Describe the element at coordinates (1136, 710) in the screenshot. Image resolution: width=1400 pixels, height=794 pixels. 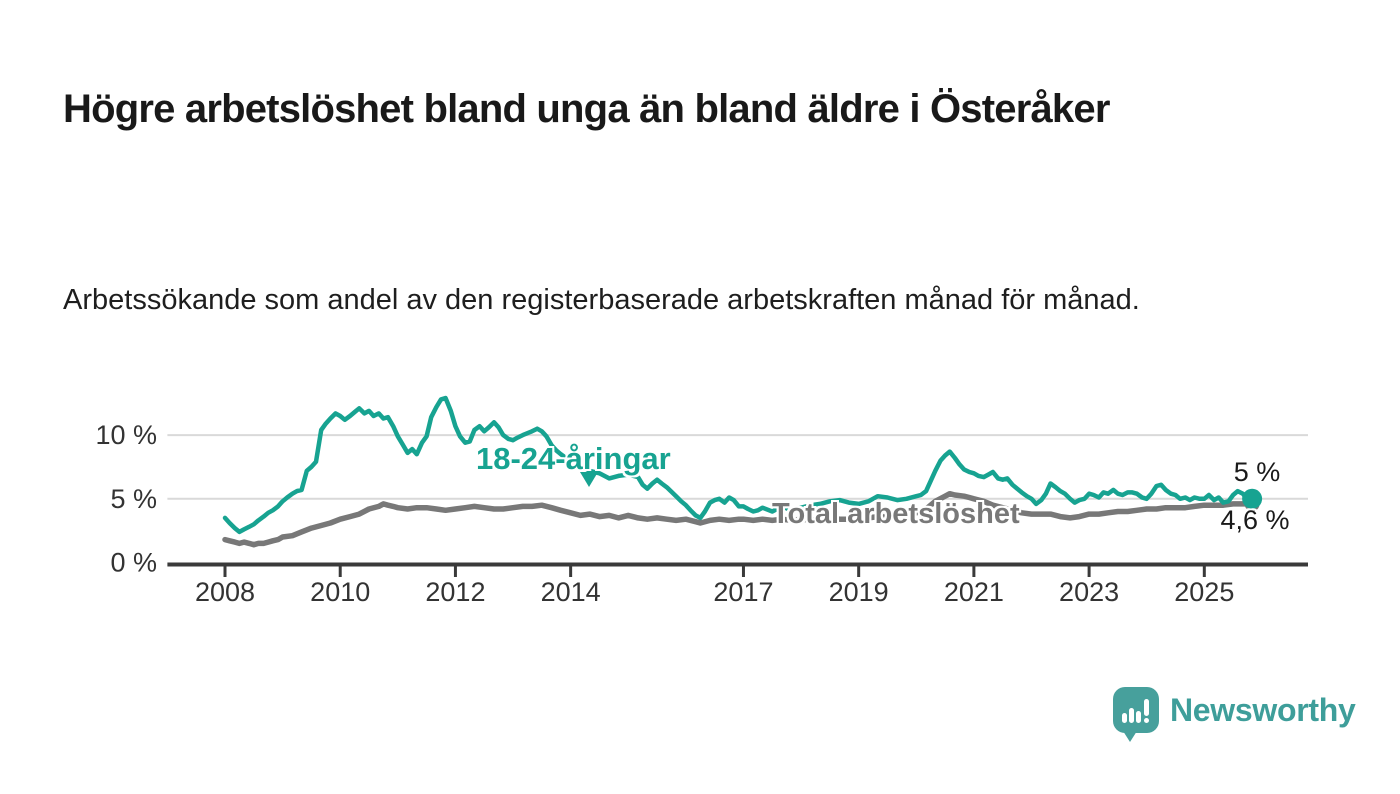
I see `logo-speech-bubble` at that location.